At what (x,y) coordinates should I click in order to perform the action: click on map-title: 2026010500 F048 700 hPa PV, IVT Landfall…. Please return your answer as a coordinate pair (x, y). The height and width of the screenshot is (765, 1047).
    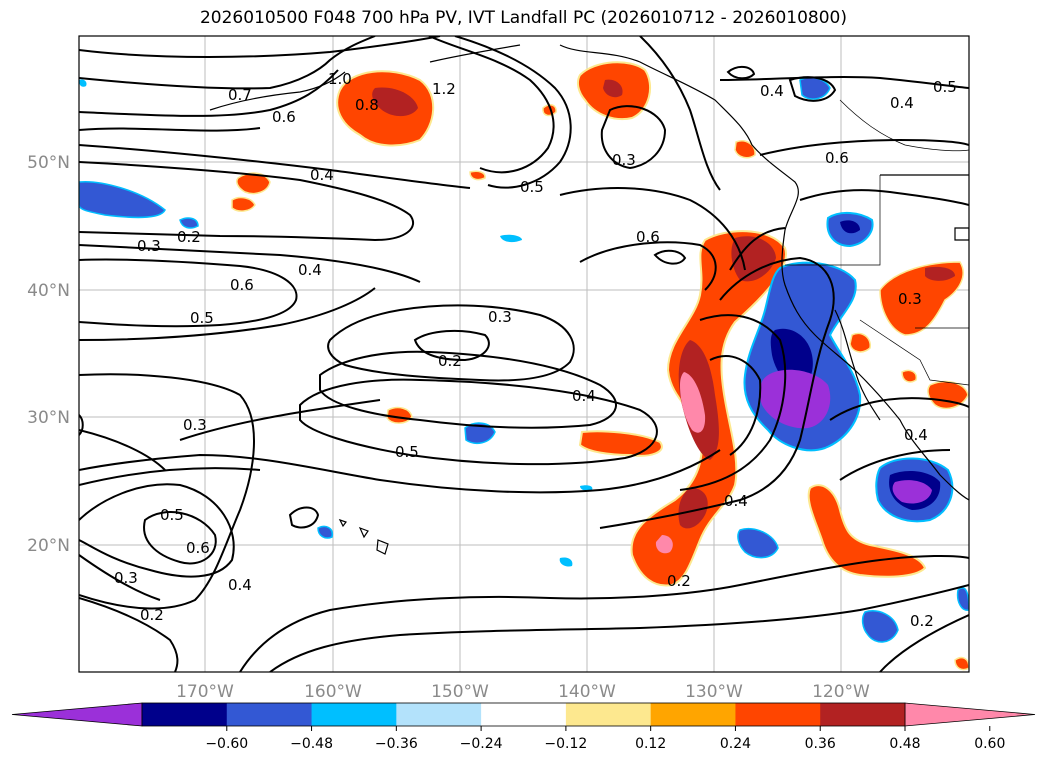
    Looking at the image, I should click on (523, 18).